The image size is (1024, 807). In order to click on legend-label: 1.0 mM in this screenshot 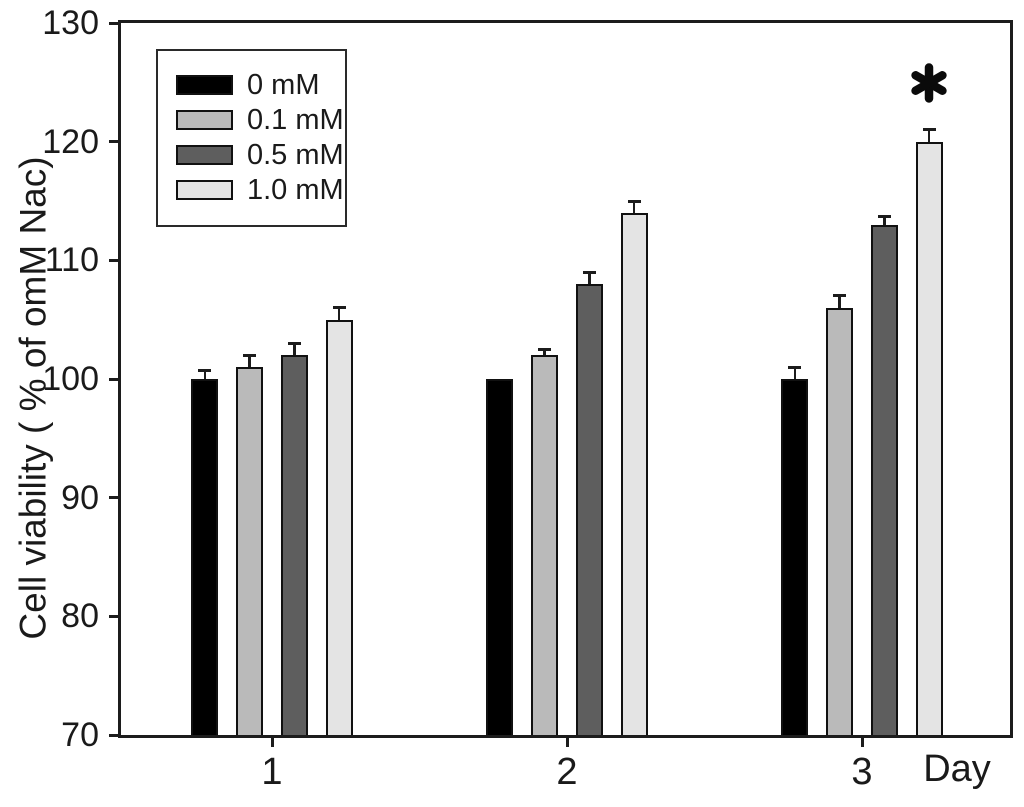, I will do `click(295, 190)`.